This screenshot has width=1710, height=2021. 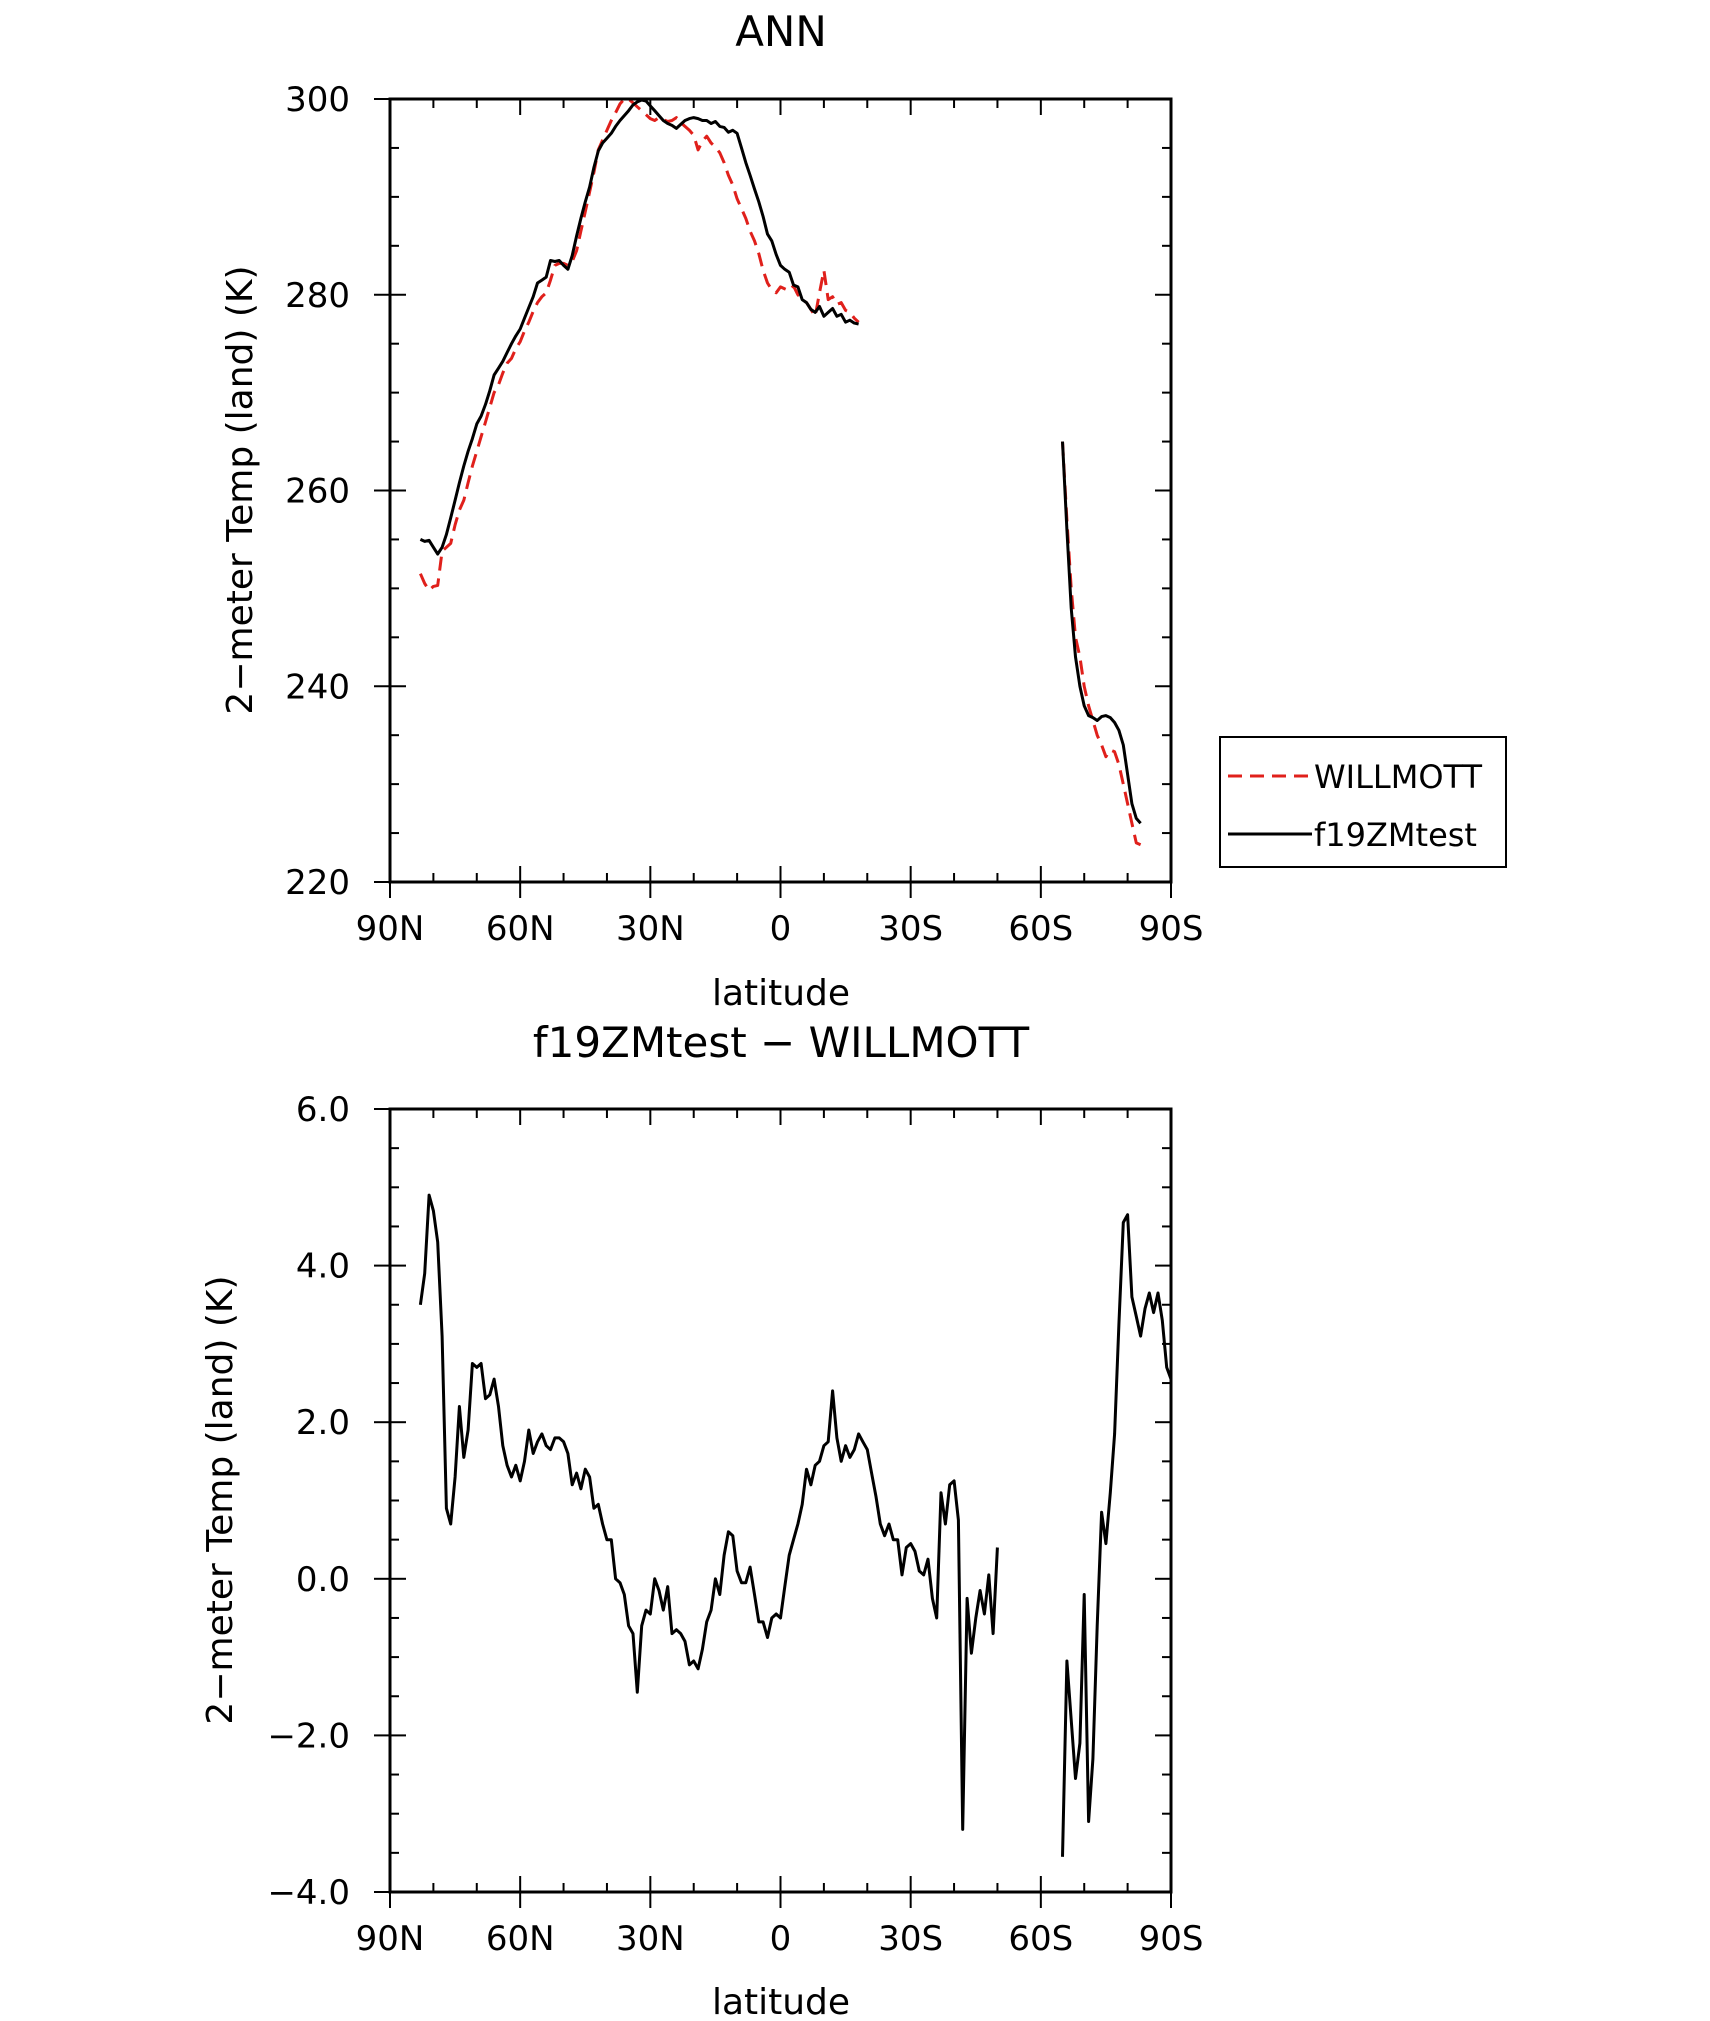 I want to click on legend-label-f19zmtest: f19ZMtest, so click(x=1395, y=835).